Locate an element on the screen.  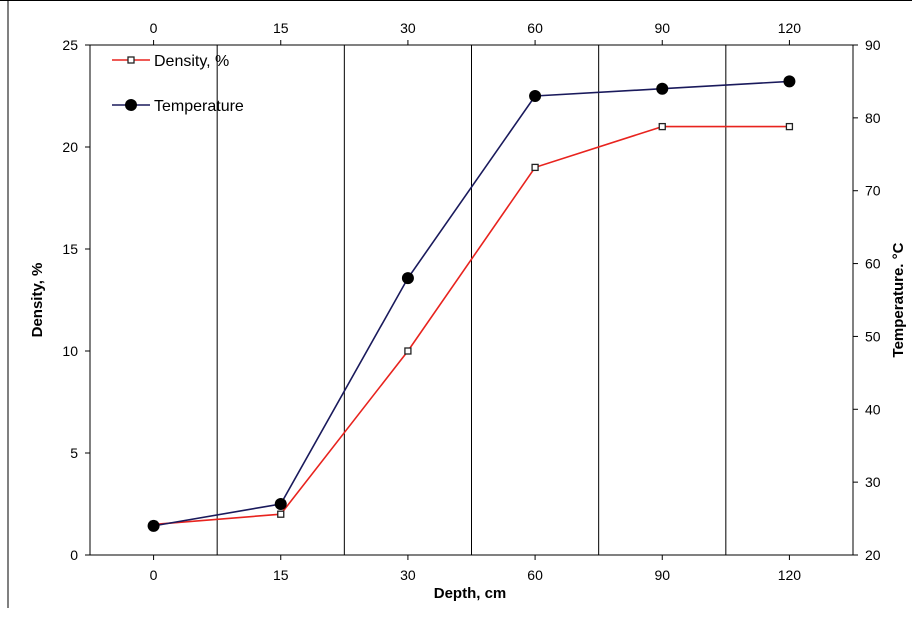
legend-density-marker is located at coordinates (131, 60).